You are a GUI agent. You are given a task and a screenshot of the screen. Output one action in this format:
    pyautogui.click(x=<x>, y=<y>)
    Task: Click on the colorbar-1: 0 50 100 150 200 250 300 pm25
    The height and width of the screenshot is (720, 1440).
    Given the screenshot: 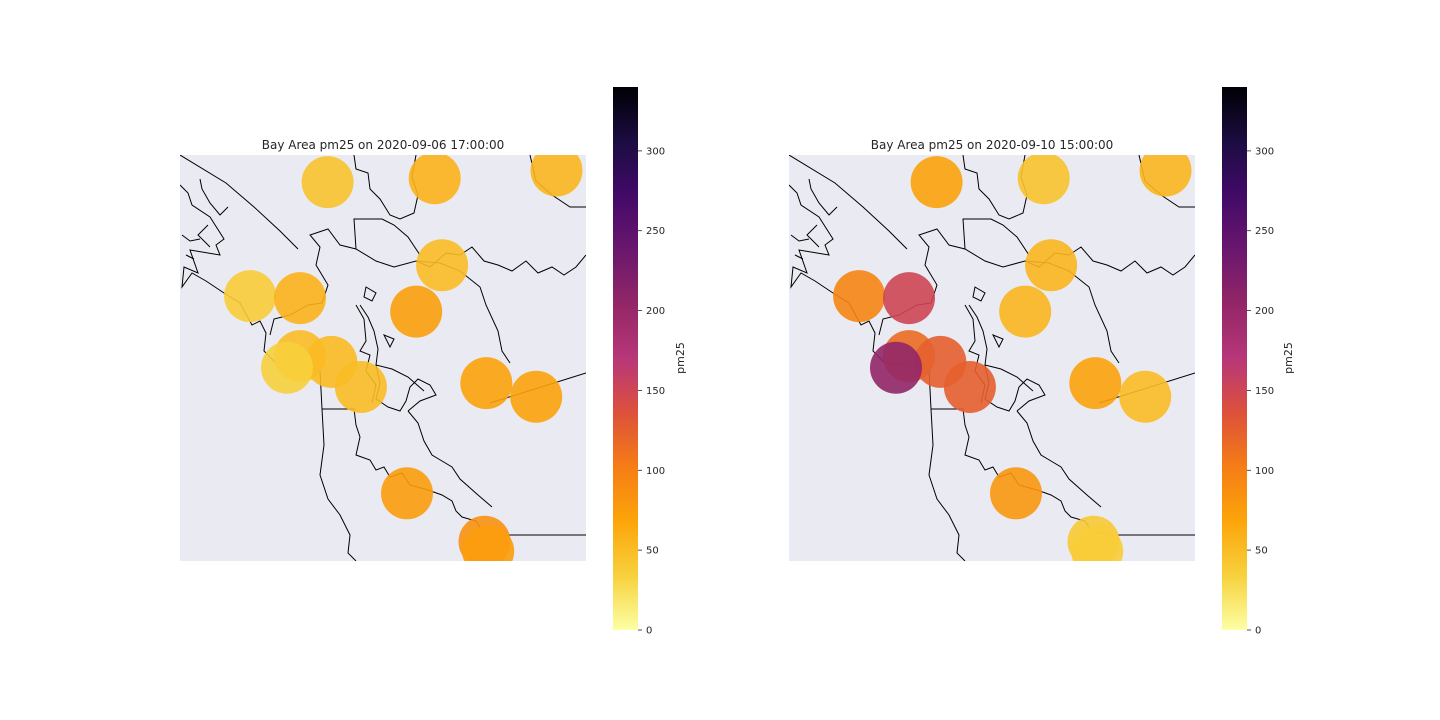 What is the action you would take?
    pyautogui.click(x=650, y=362)
    